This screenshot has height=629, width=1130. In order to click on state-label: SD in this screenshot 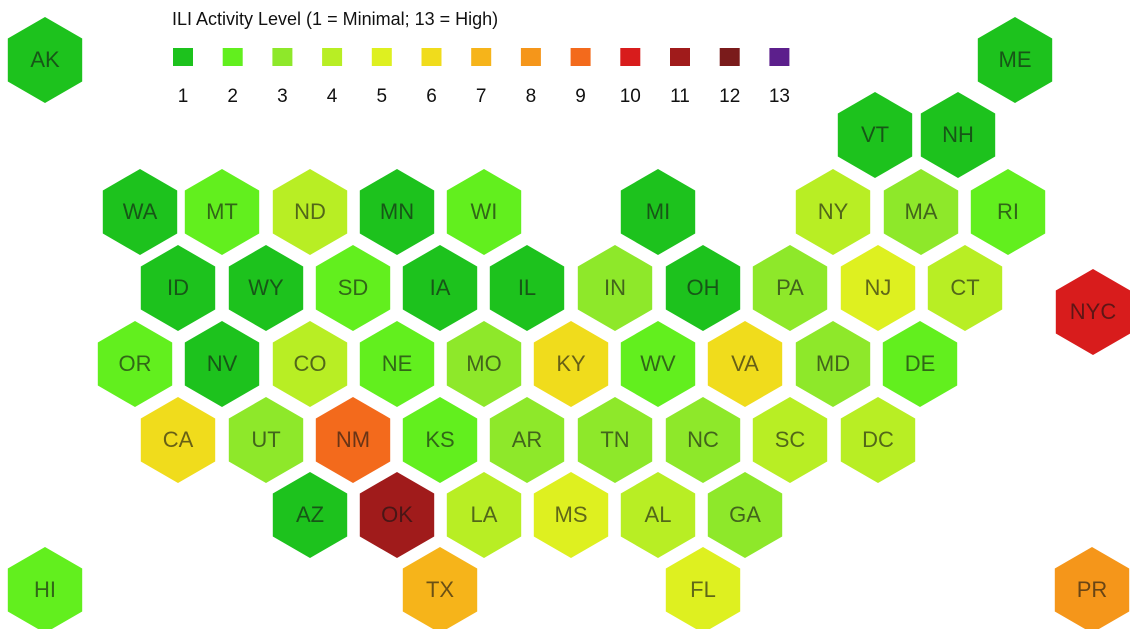, I will do `click(353, 287)`.